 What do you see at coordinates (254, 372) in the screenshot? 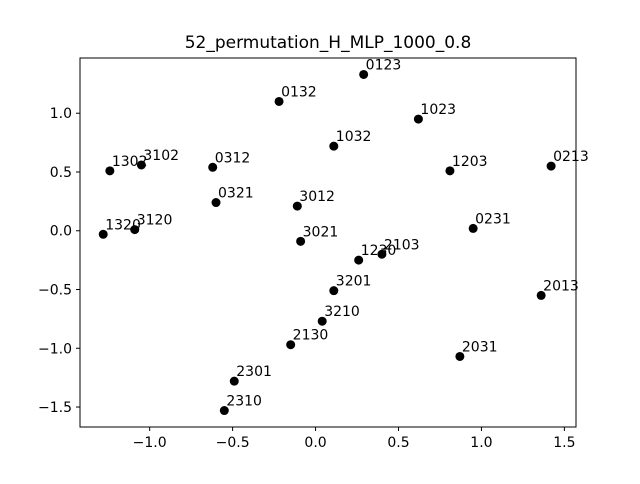
I see `data-point-label: 2301` at bounding box center [254, 372].